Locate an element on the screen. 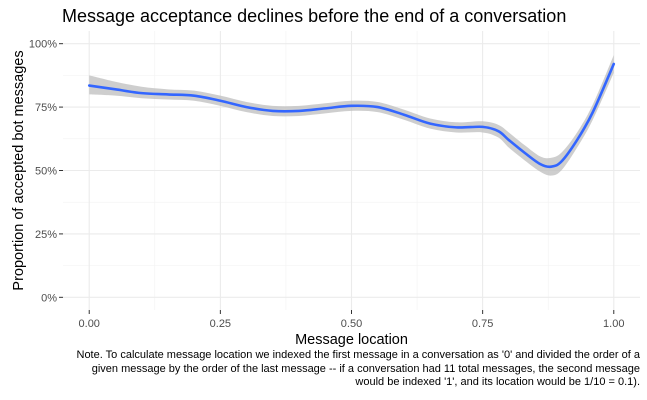  x-tick-label: 0.25 is located at coordinates (220, 324).